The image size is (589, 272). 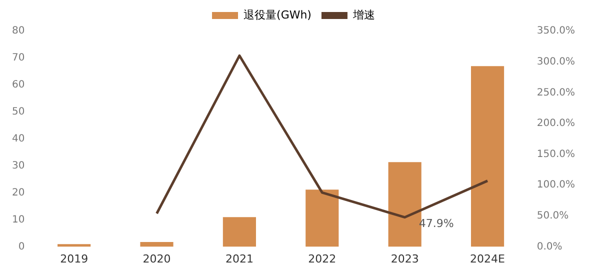 I want to click on legend-label: 退役量(GWh), so click(x=278, y=15).